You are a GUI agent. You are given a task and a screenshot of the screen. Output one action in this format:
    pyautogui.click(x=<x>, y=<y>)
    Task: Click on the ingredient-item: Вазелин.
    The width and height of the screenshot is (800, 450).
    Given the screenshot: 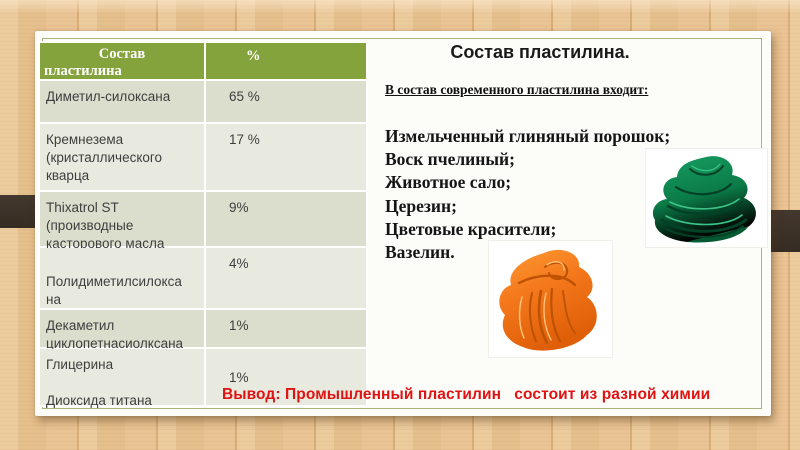 What is the action you would take?
    pyautogui.click(x=420, y=252)
    